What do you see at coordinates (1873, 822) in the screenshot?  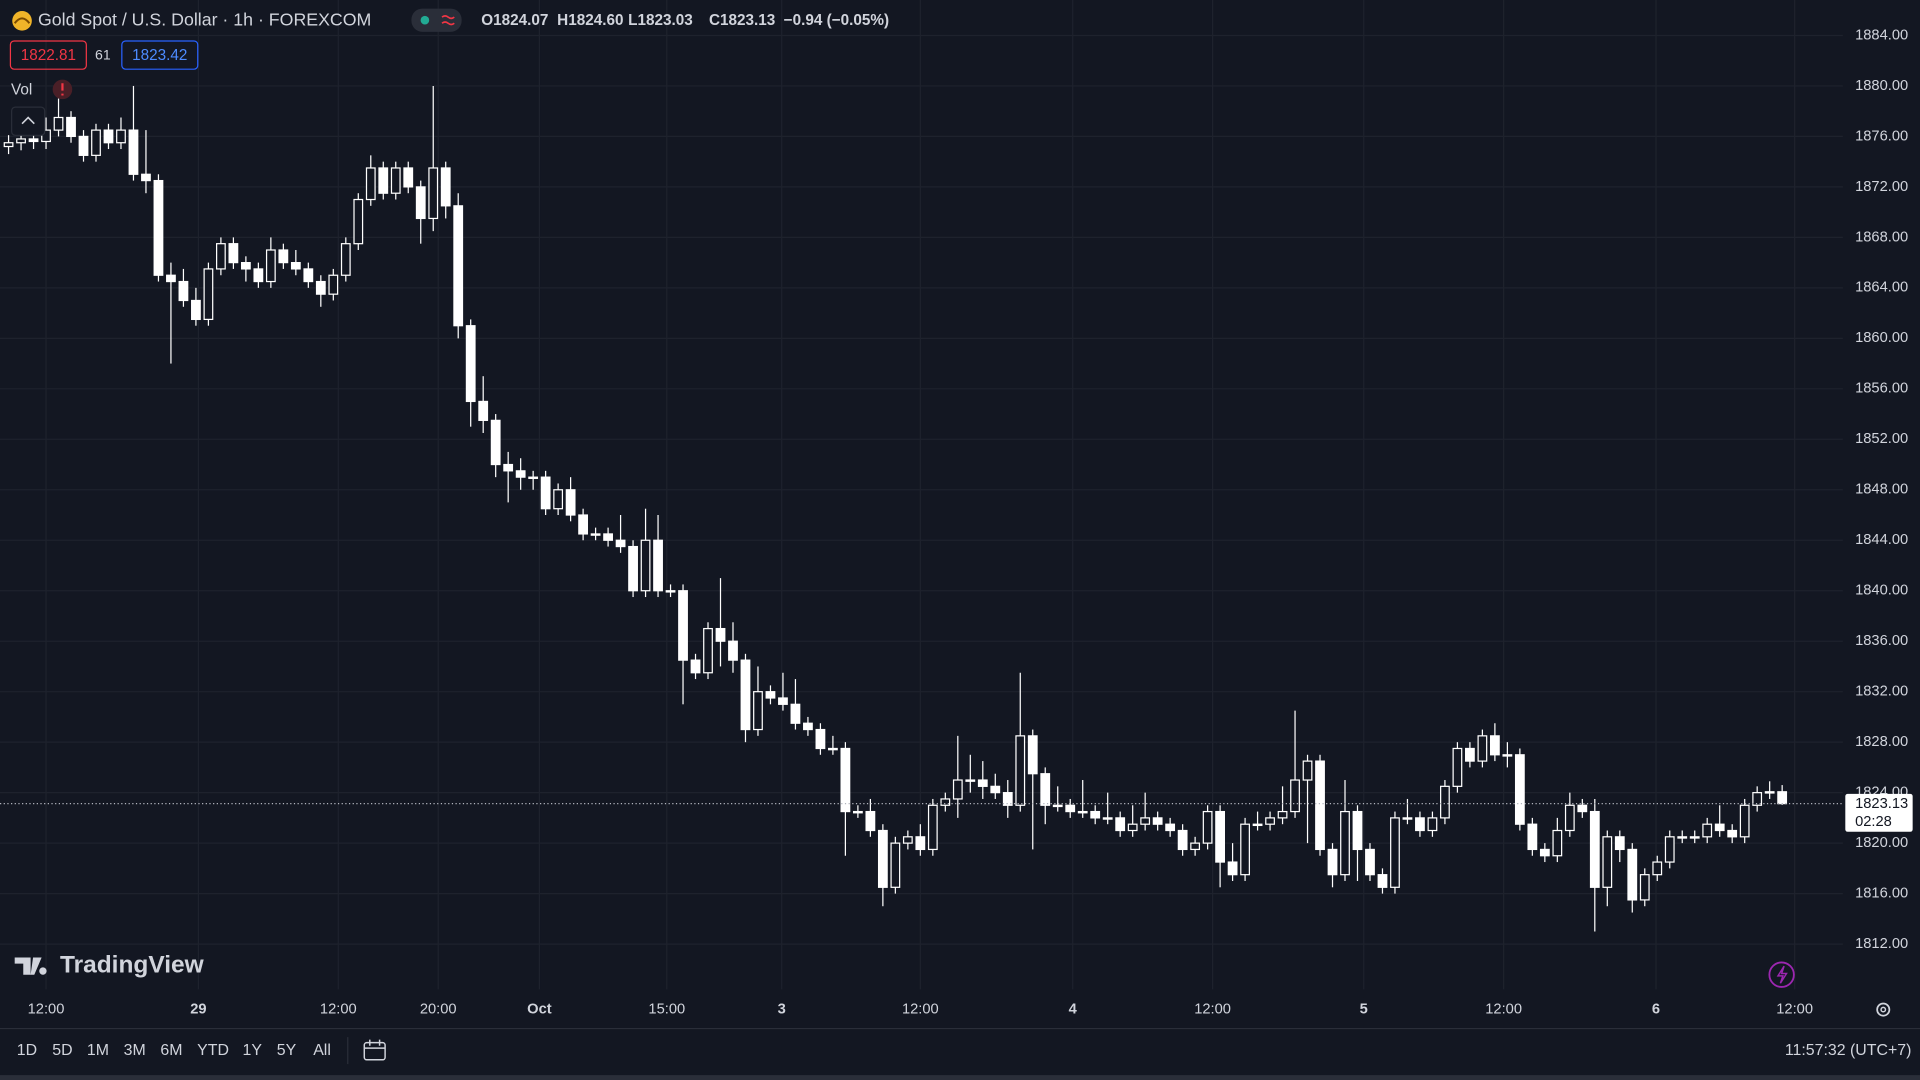 I see `countdown-label: 02:28` at bounding box center [1873, 822].